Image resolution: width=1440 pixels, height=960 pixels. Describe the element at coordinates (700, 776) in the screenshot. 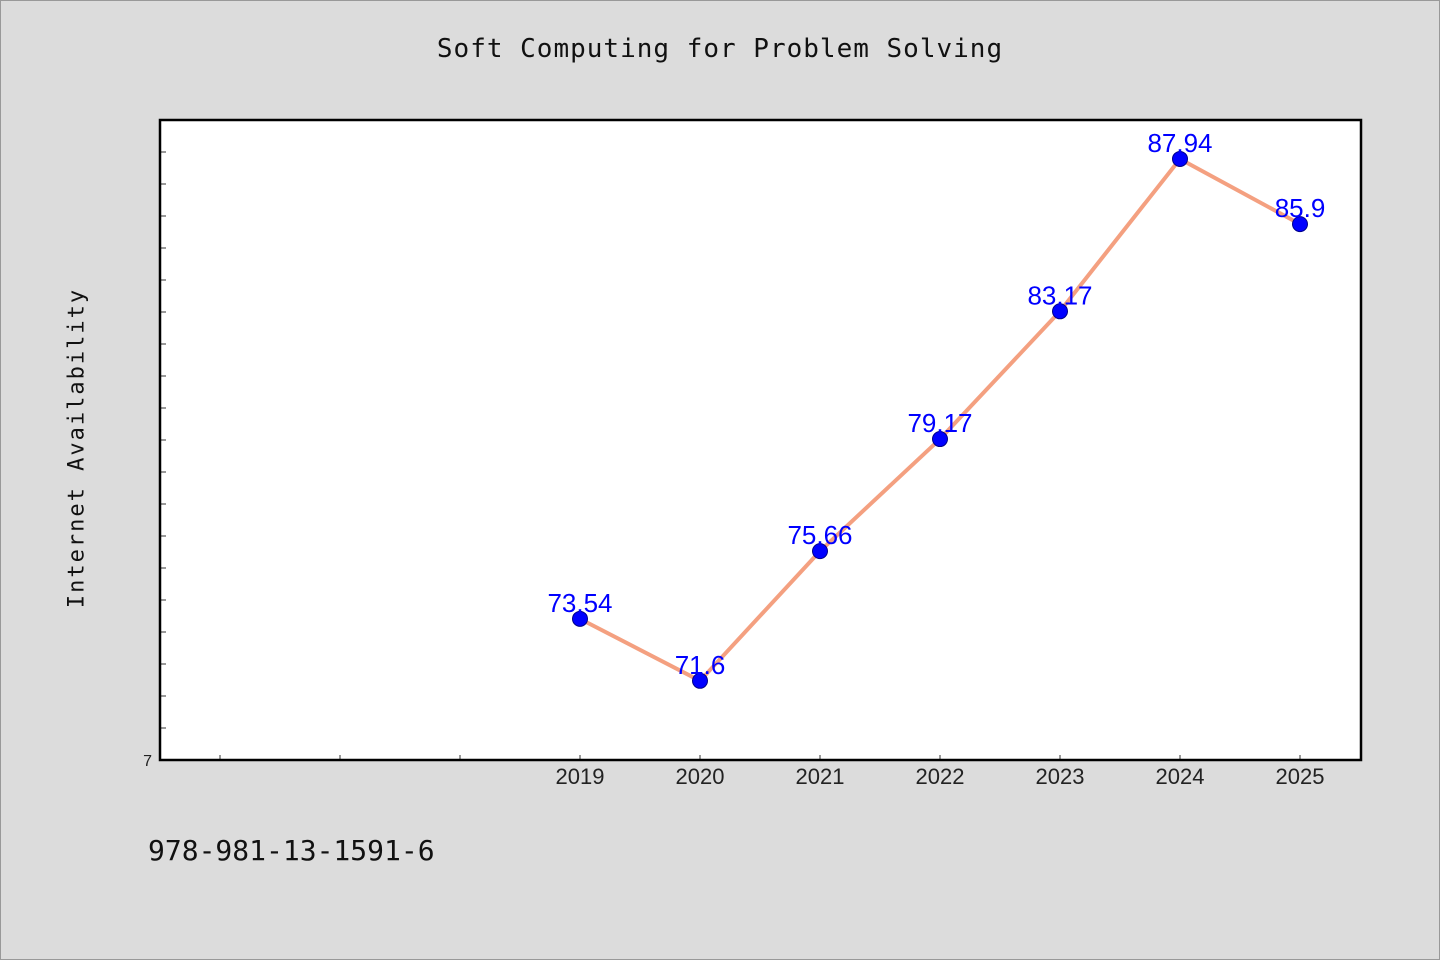

I see `x-tick-label: 2020` at that location.